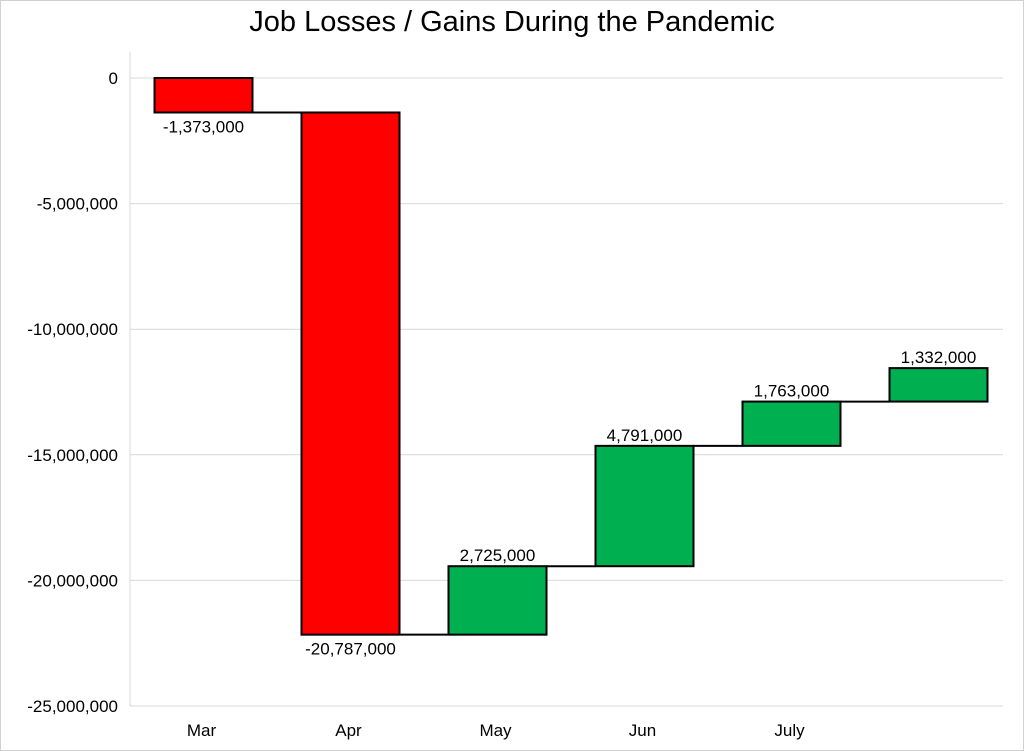  I want to click on x-tick-label: Jun, so click(642, 730).